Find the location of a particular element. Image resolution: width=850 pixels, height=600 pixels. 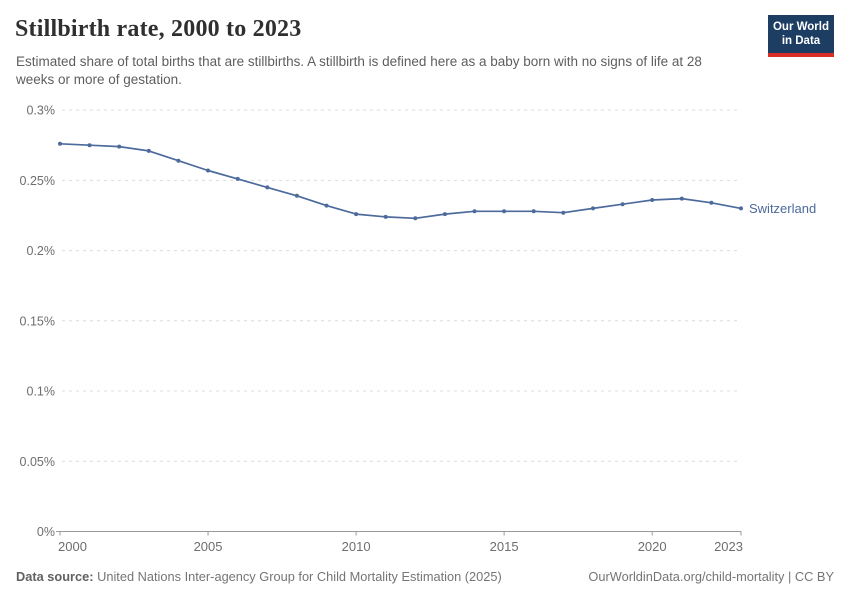

y-tick-label: 0.15% is located at coordinates (37, 321).